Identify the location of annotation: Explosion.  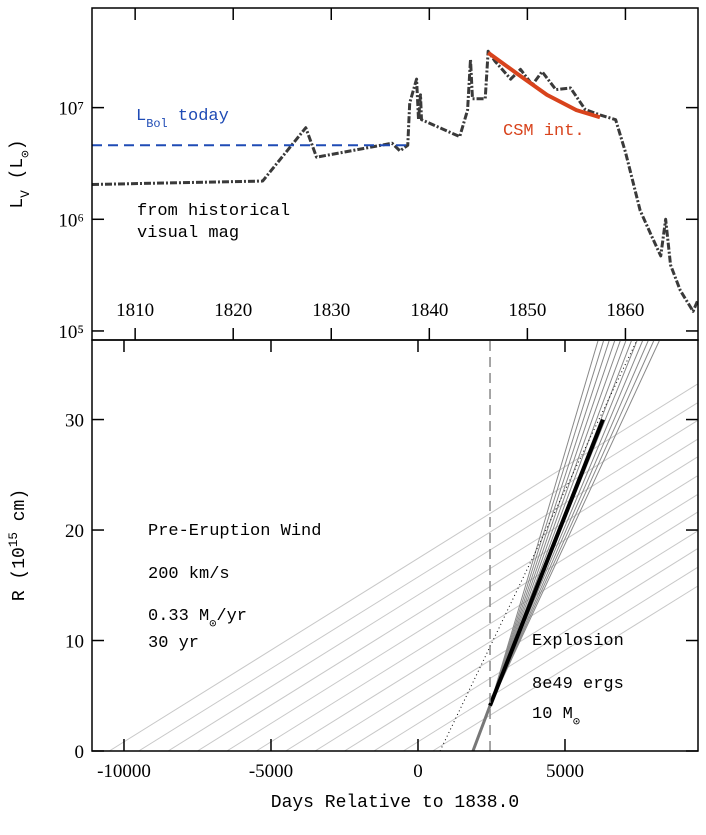
(578, 641).